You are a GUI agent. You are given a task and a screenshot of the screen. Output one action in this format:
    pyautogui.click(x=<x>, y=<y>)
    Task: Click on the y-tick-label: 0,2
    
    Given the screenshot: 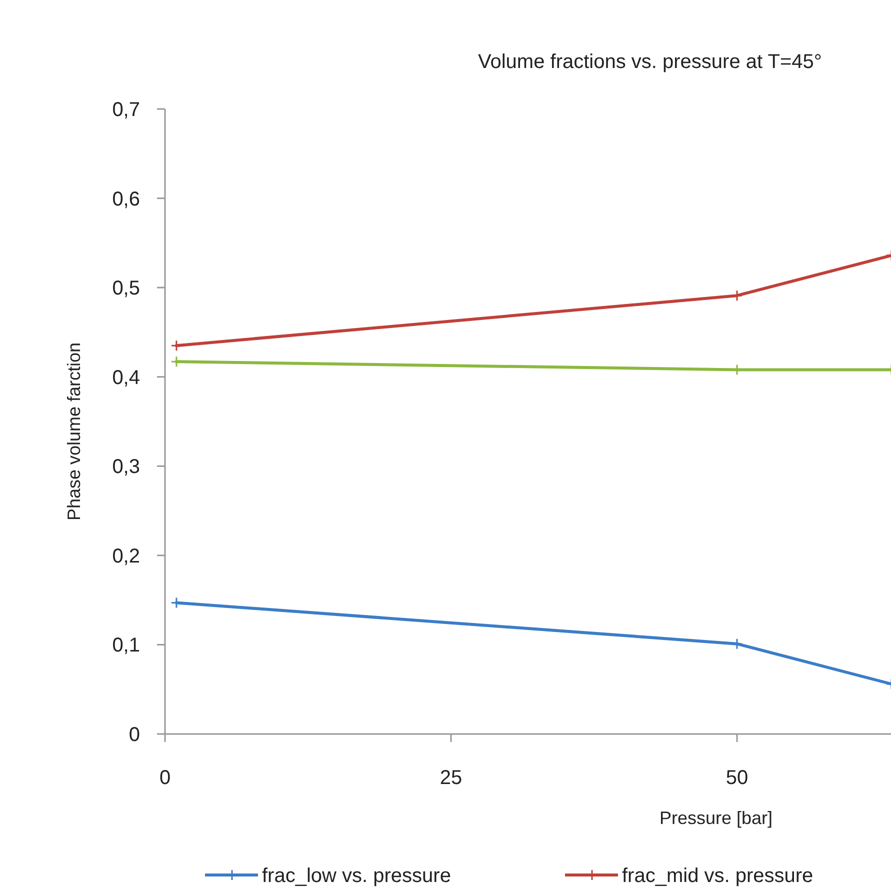 What is the action you would take?
    pyautogui.click(x=126, y=556)
    